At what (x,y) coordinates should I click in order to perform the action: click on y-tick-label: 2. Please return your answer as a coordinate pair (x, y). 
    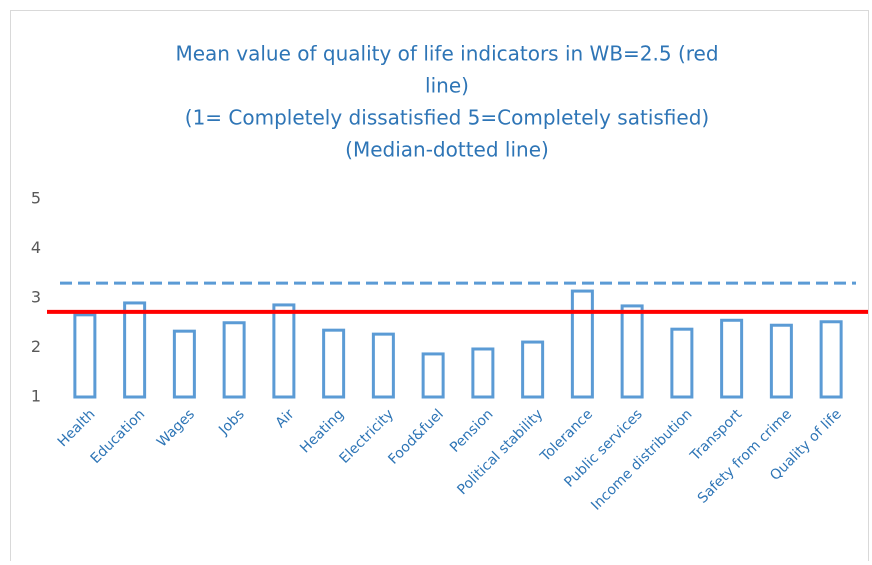
    Looking at the image, I should click on (36, 346).